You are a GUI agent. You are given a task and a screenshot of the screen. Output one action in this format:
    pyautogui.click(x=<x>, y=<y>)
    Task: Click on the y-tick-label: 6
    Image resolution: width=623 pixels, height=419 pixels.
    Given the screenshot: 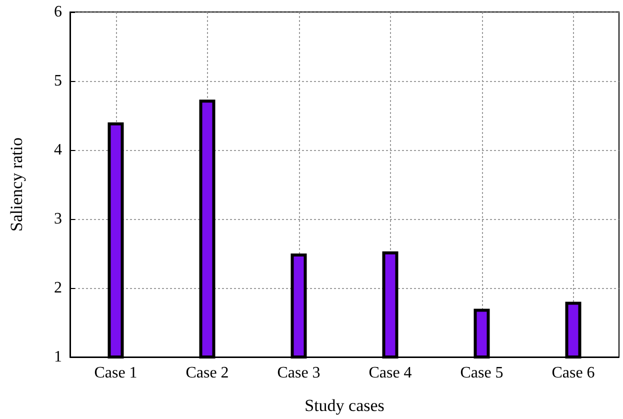 What is the action you would take?
    pyautogui.click(x=58, y=12)
    